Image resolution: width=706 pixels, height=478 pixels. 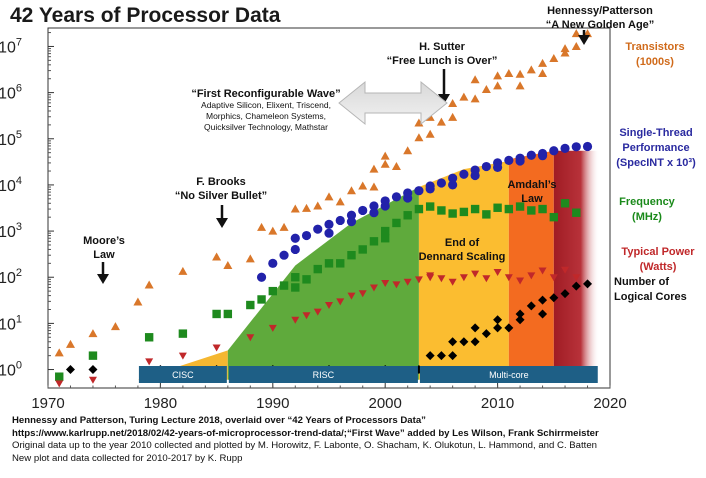 I want to click on dennard-annotation: End of Dennard Scaling, so click(x=462, y=250).